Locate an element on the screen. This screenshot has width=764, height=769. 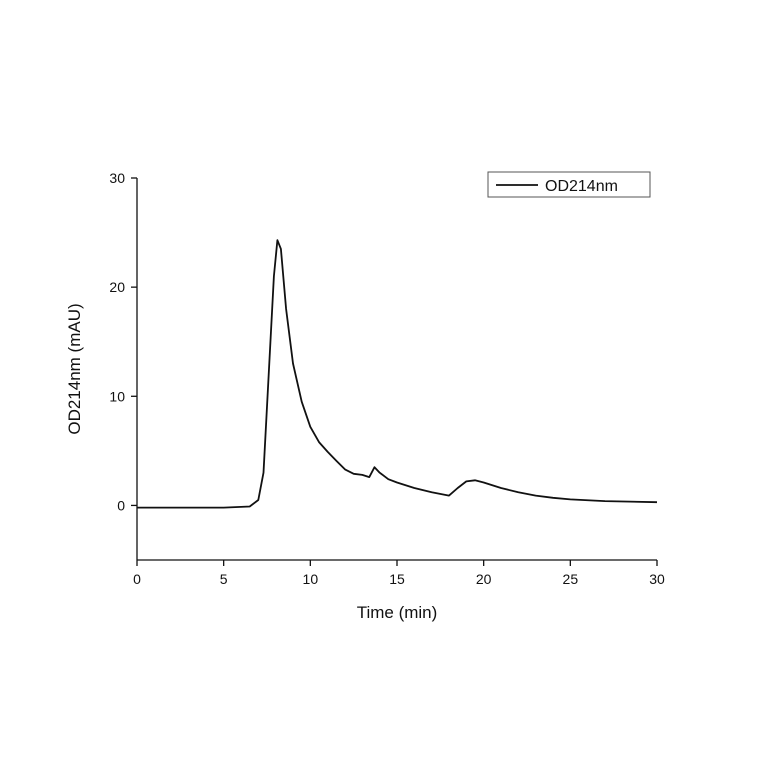
x-tick-label: 10 is located at coordinates (311, 579).